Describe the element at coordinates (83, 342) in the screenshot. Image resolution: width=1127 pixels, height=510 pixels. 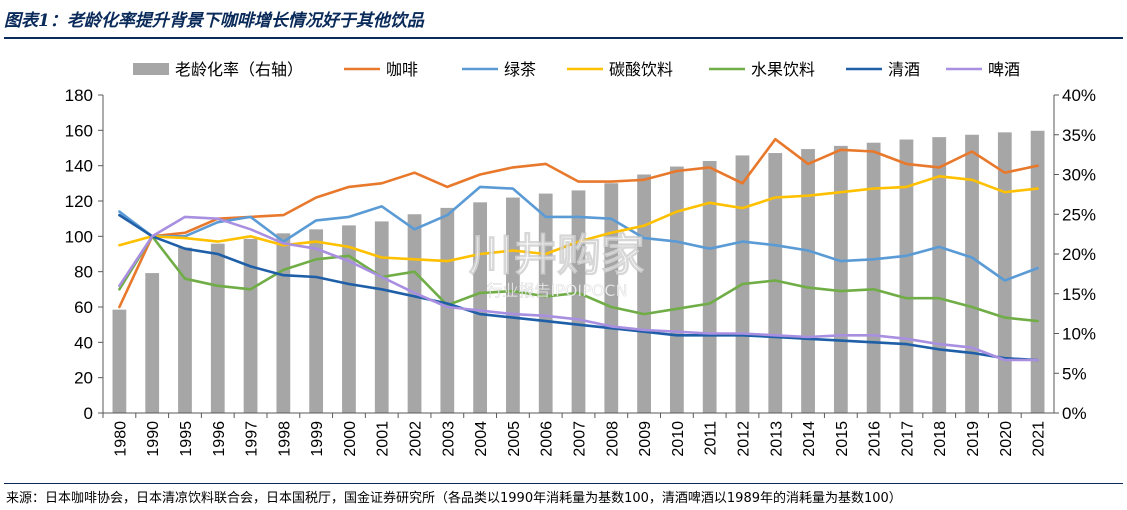
I see `left-tick-label: 40` at that location.